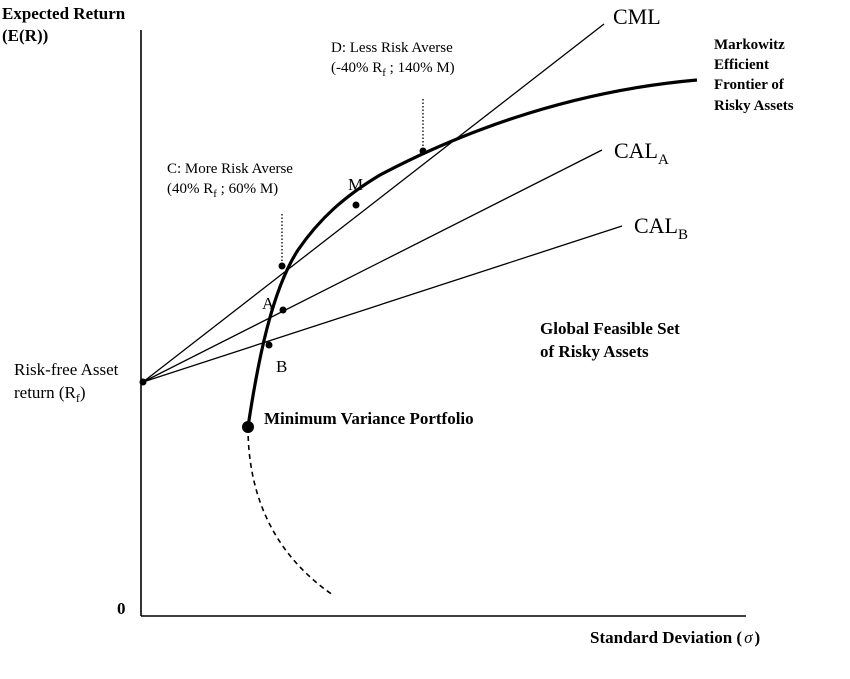  What do you see at coordinates (290, 511) in the screenshot?
I see `inefficient-frontier-curve` at bounding box center [290, 511].